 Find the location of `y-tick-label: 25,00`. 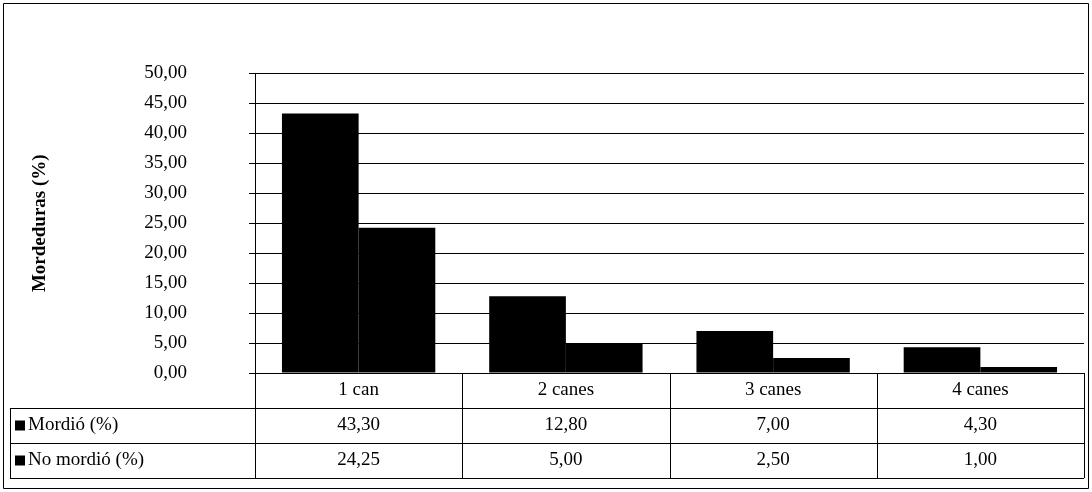

y-tick-label: 25,00 is located at coordinates (165, 222).